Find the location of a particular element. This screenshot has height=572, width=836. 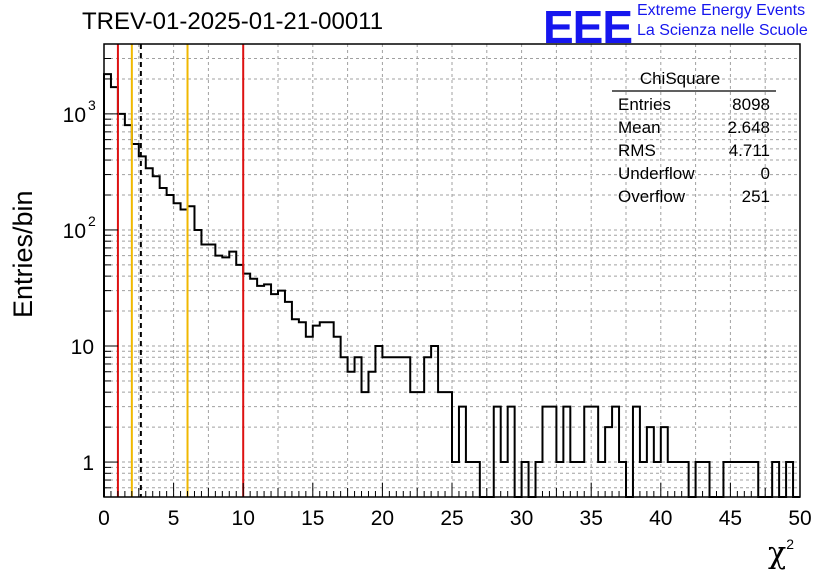

x-tick-label: 0 is located at coordinates (104, 518).